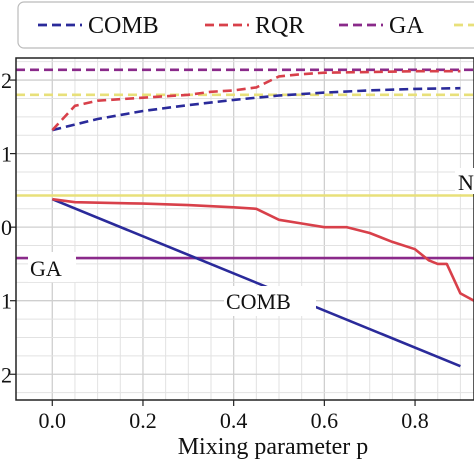 The width and height of the screenshot is (474, 474). What do you see at coordinates (279, 26) in the screenshot?
I see `legend-label-rqr: RQR` at bounding box center [279, 26].